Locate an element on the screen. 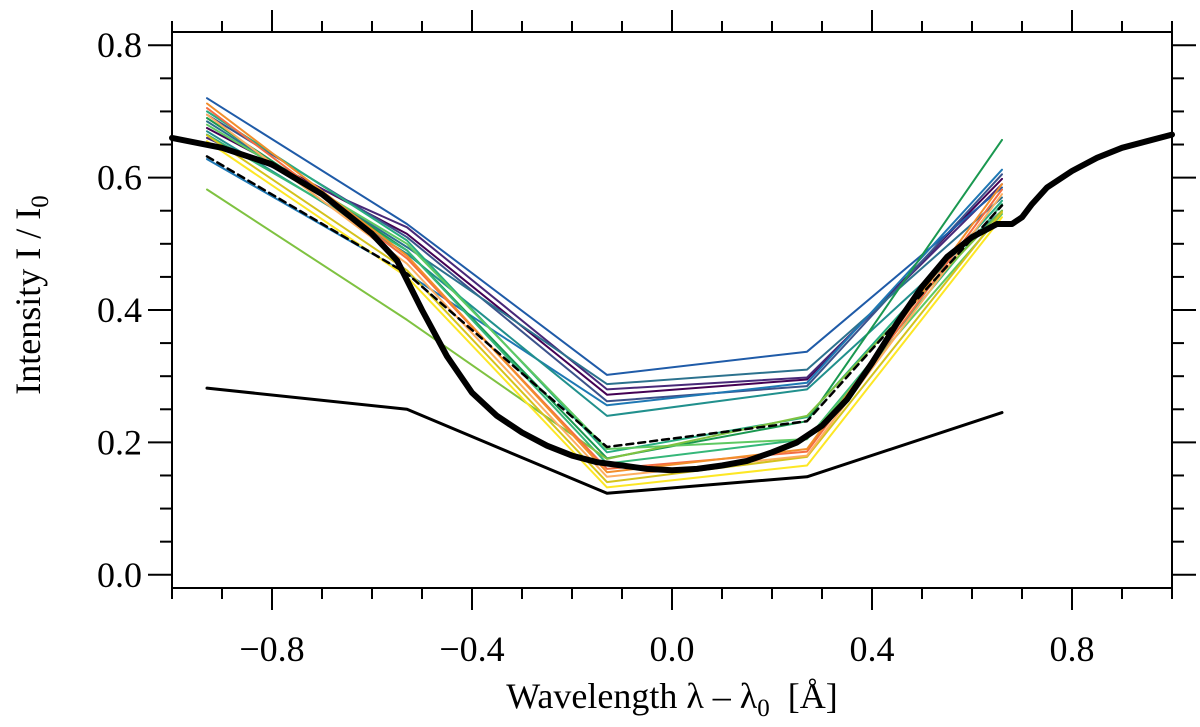 The width and height of the screenshot is (1200, 727). x-axis-title: Wavelength λ – λ0 [Å] is located at coordinates (671, 699).